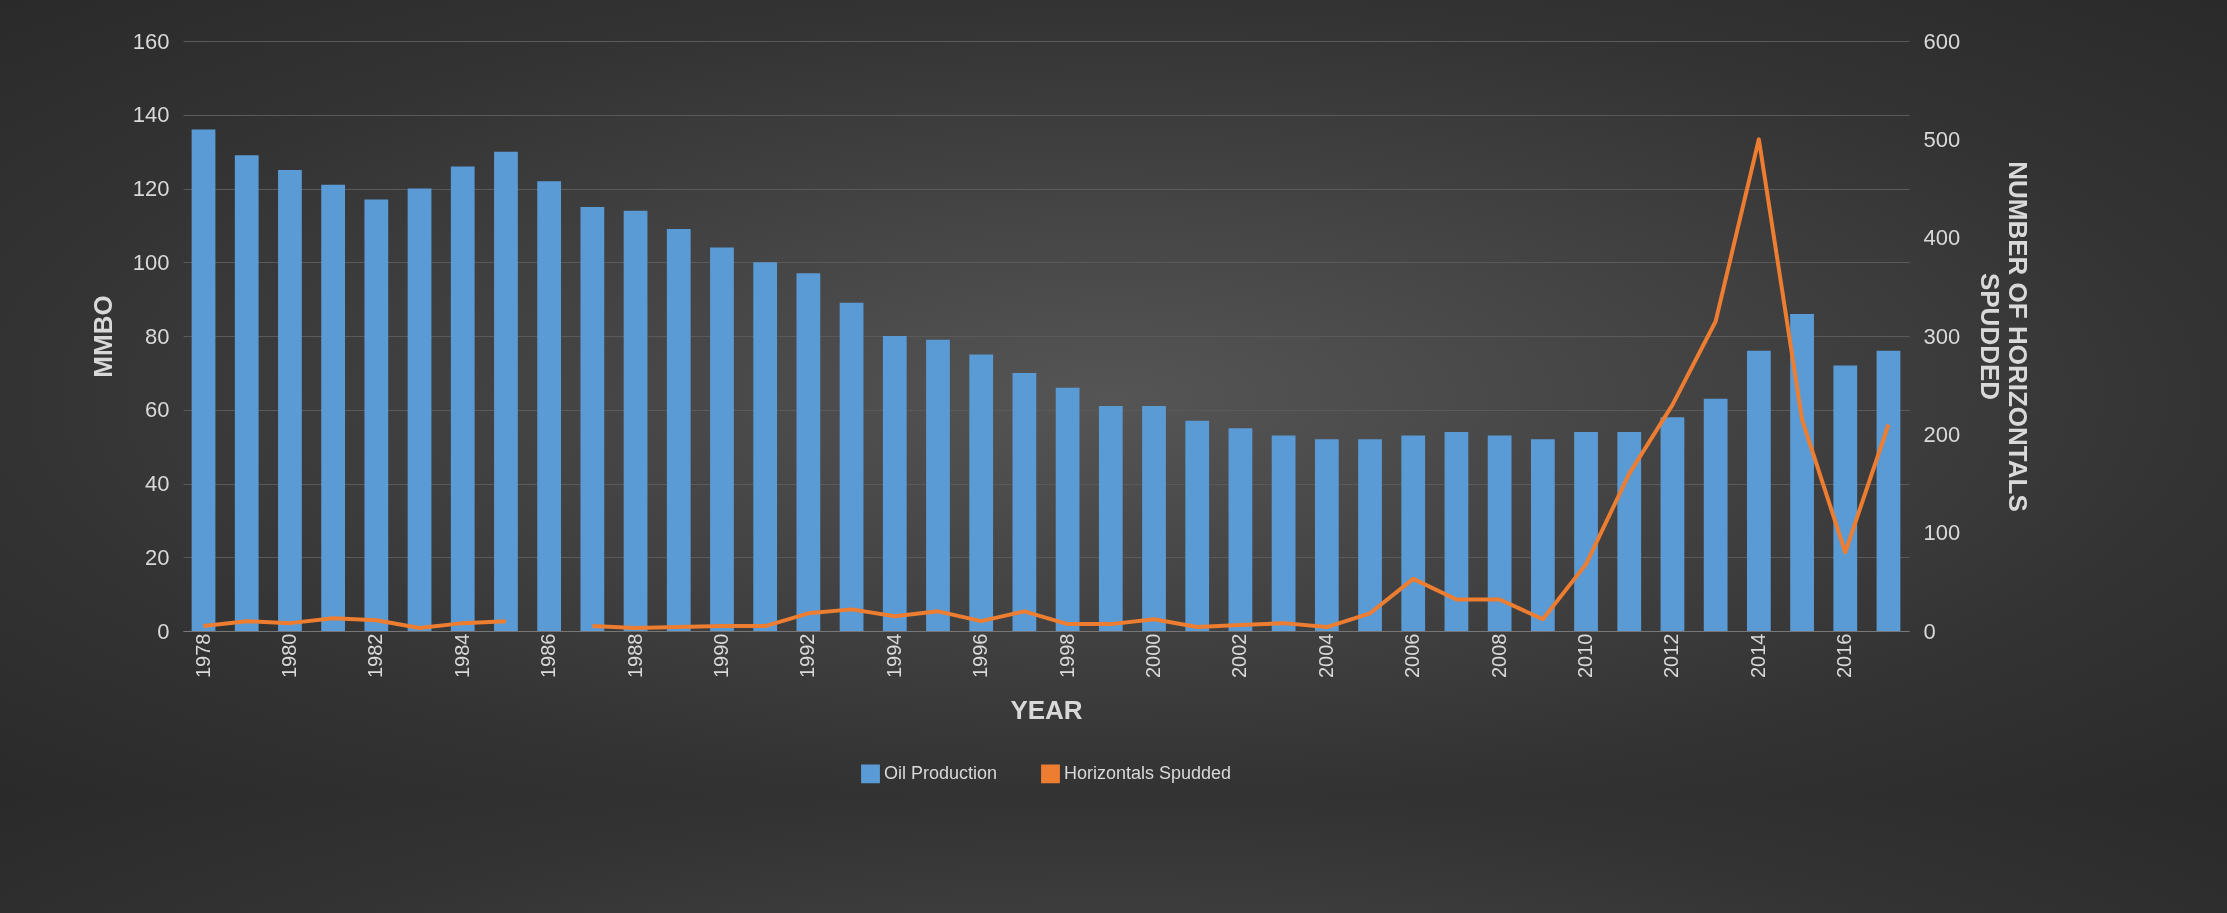  What do you see at coordinates (1757, 655) in the screenshot?
I see `x-tick-label: 2014` at bounding box center [1757, 655].